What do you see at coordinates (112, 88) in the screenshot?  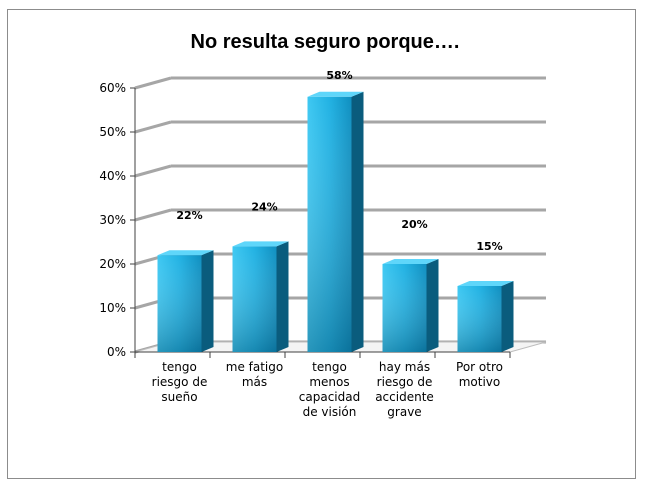 I see `y-tick-label: 60%` at bounding box center [112, 88].